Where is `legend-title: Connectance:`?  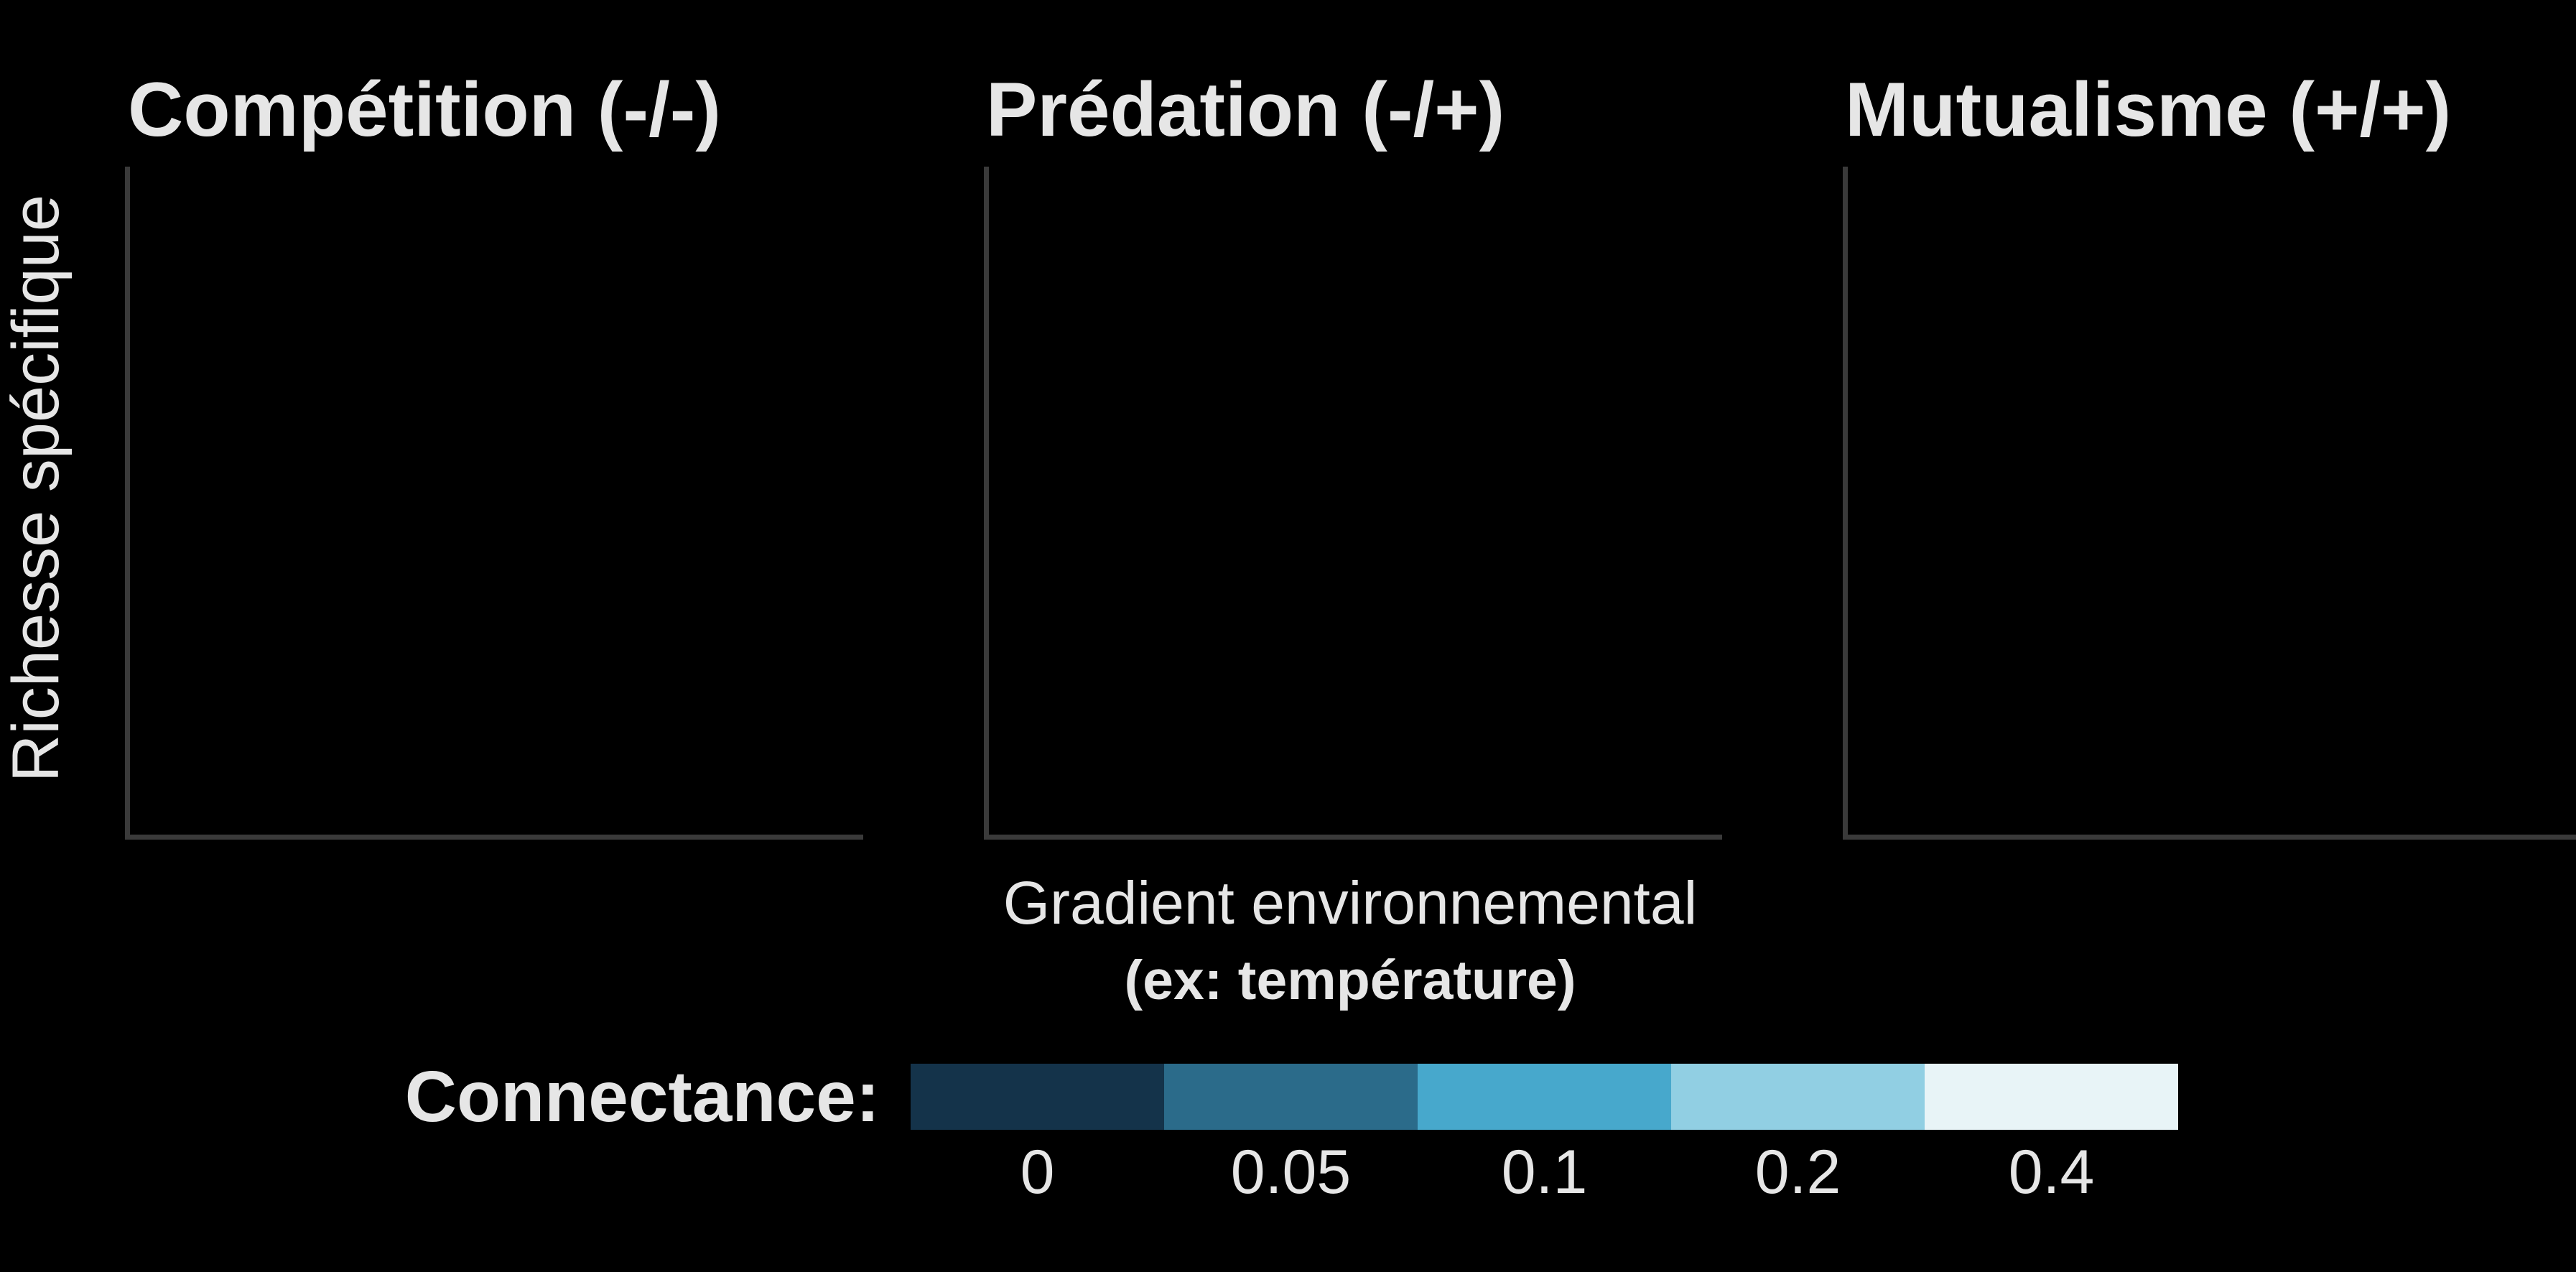
legend-title: Connectance: is located at coordinates (642, 1097).